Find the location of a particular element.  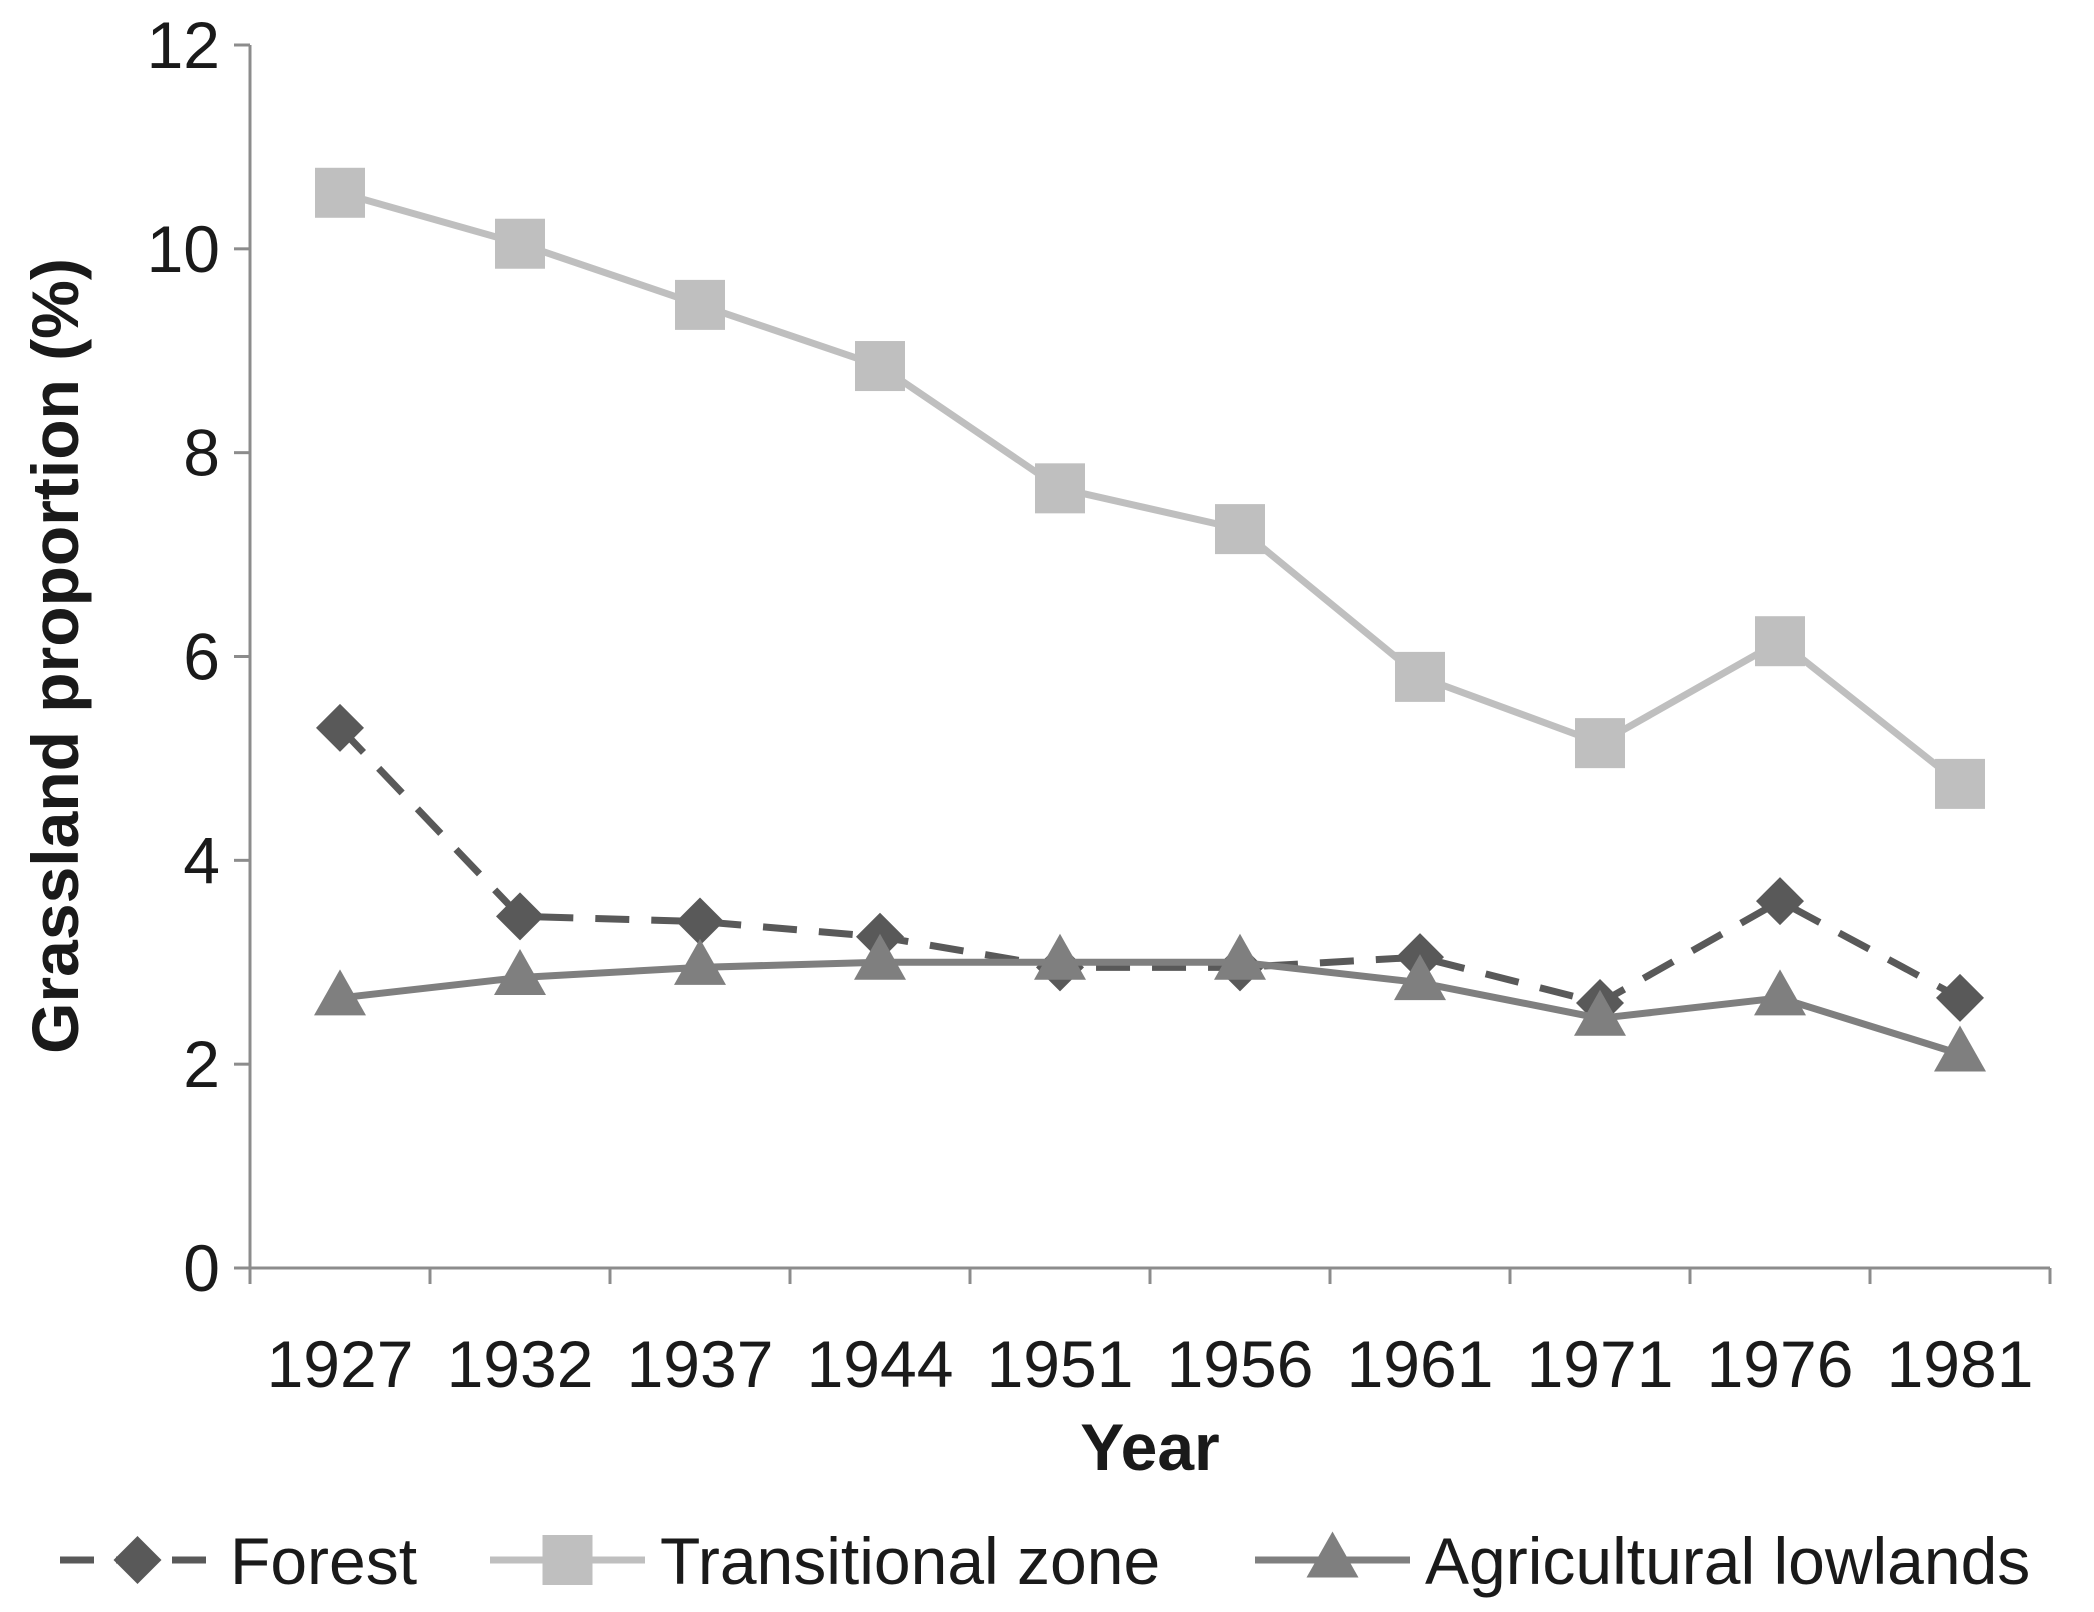

x-tick-label: 1956 is located at coordinates (1240, 1364).